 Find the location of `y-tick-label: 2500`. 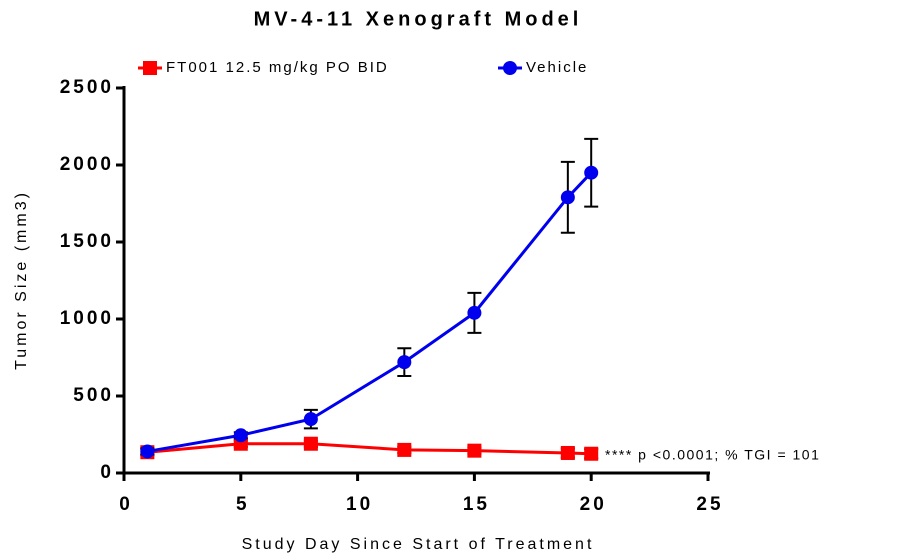

y-tick-label: 2500 is located at coordinates (87, 87).